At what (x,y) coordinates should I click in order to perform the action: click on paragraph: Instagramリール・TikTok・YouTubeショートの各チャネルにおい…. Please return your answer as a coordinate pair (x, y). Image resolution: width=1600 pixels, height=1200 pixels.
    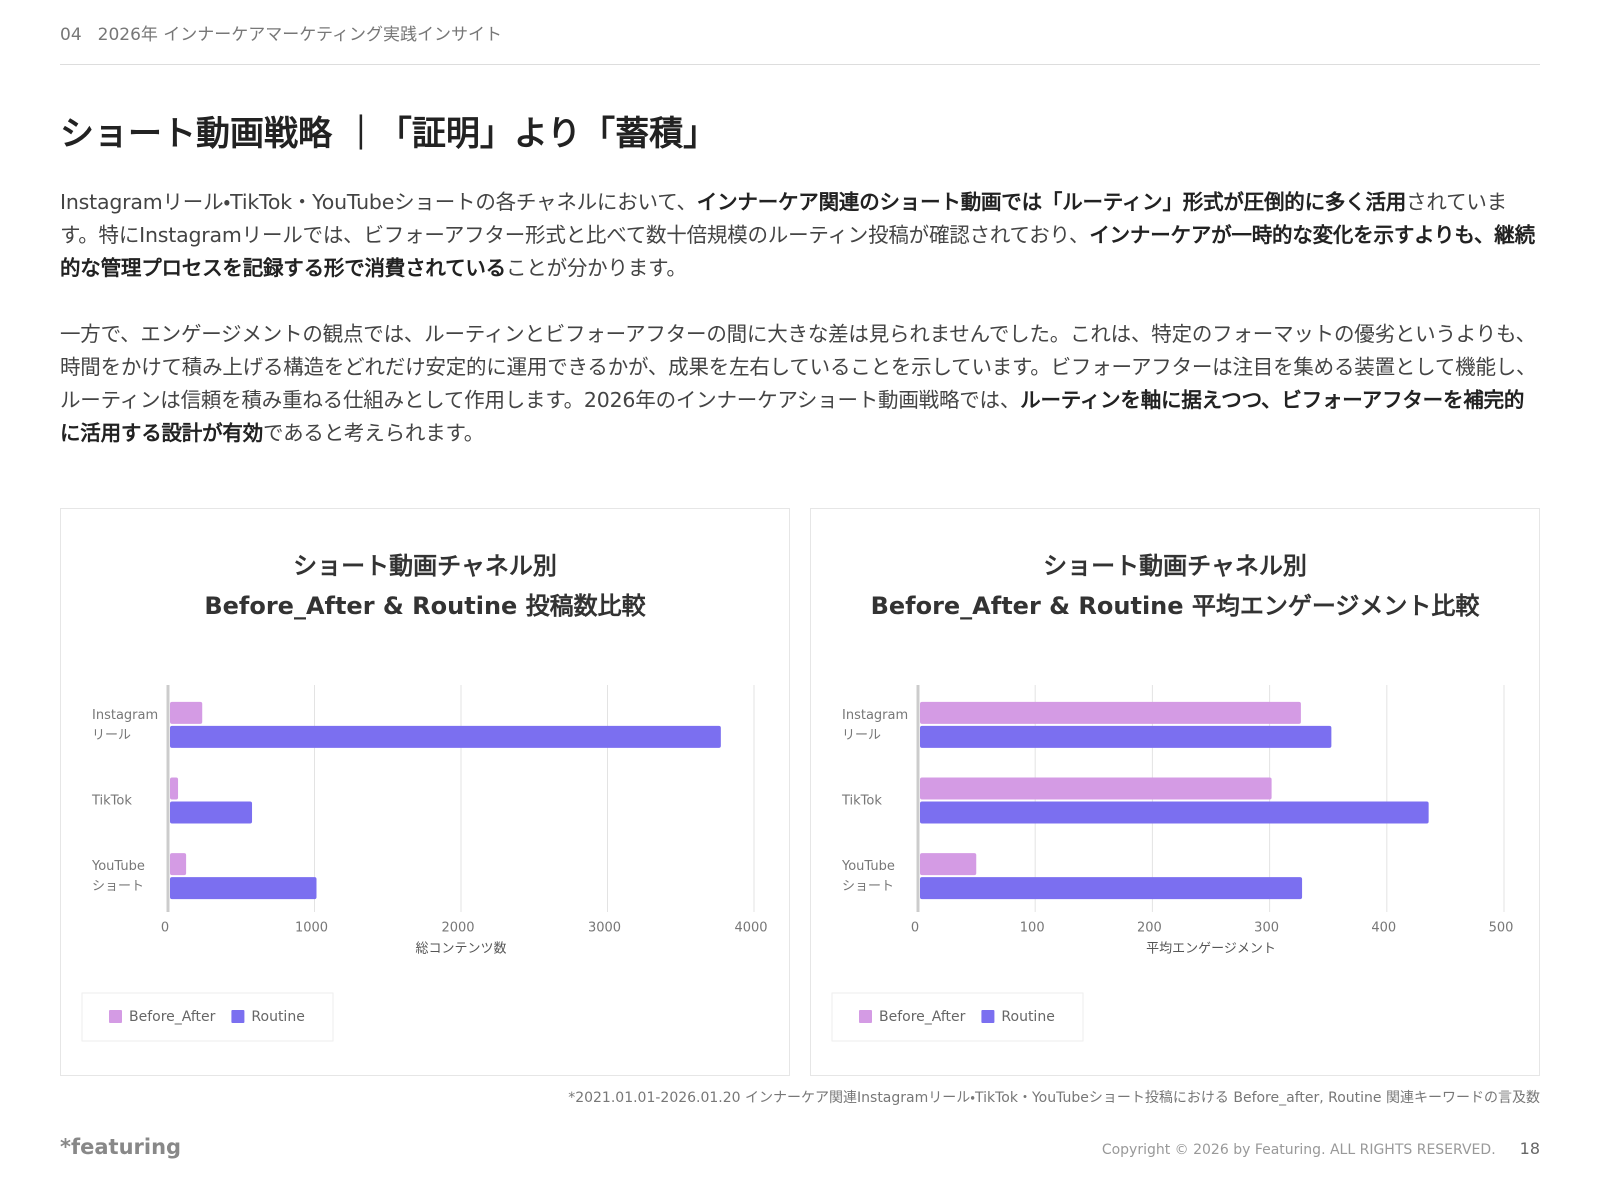
    Looking at the image, I should click on (801, 235).